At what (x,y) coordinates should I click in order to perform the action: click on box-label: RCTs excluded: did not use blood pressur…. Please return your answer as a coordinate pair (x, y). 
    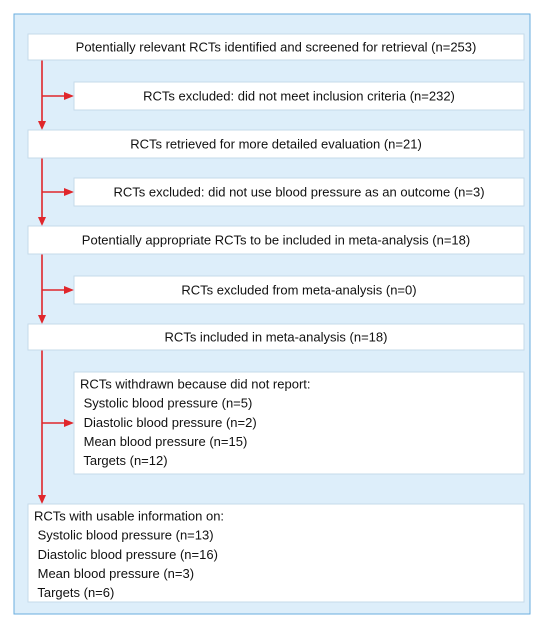
    Looking at the image, I should click on (298, 191).